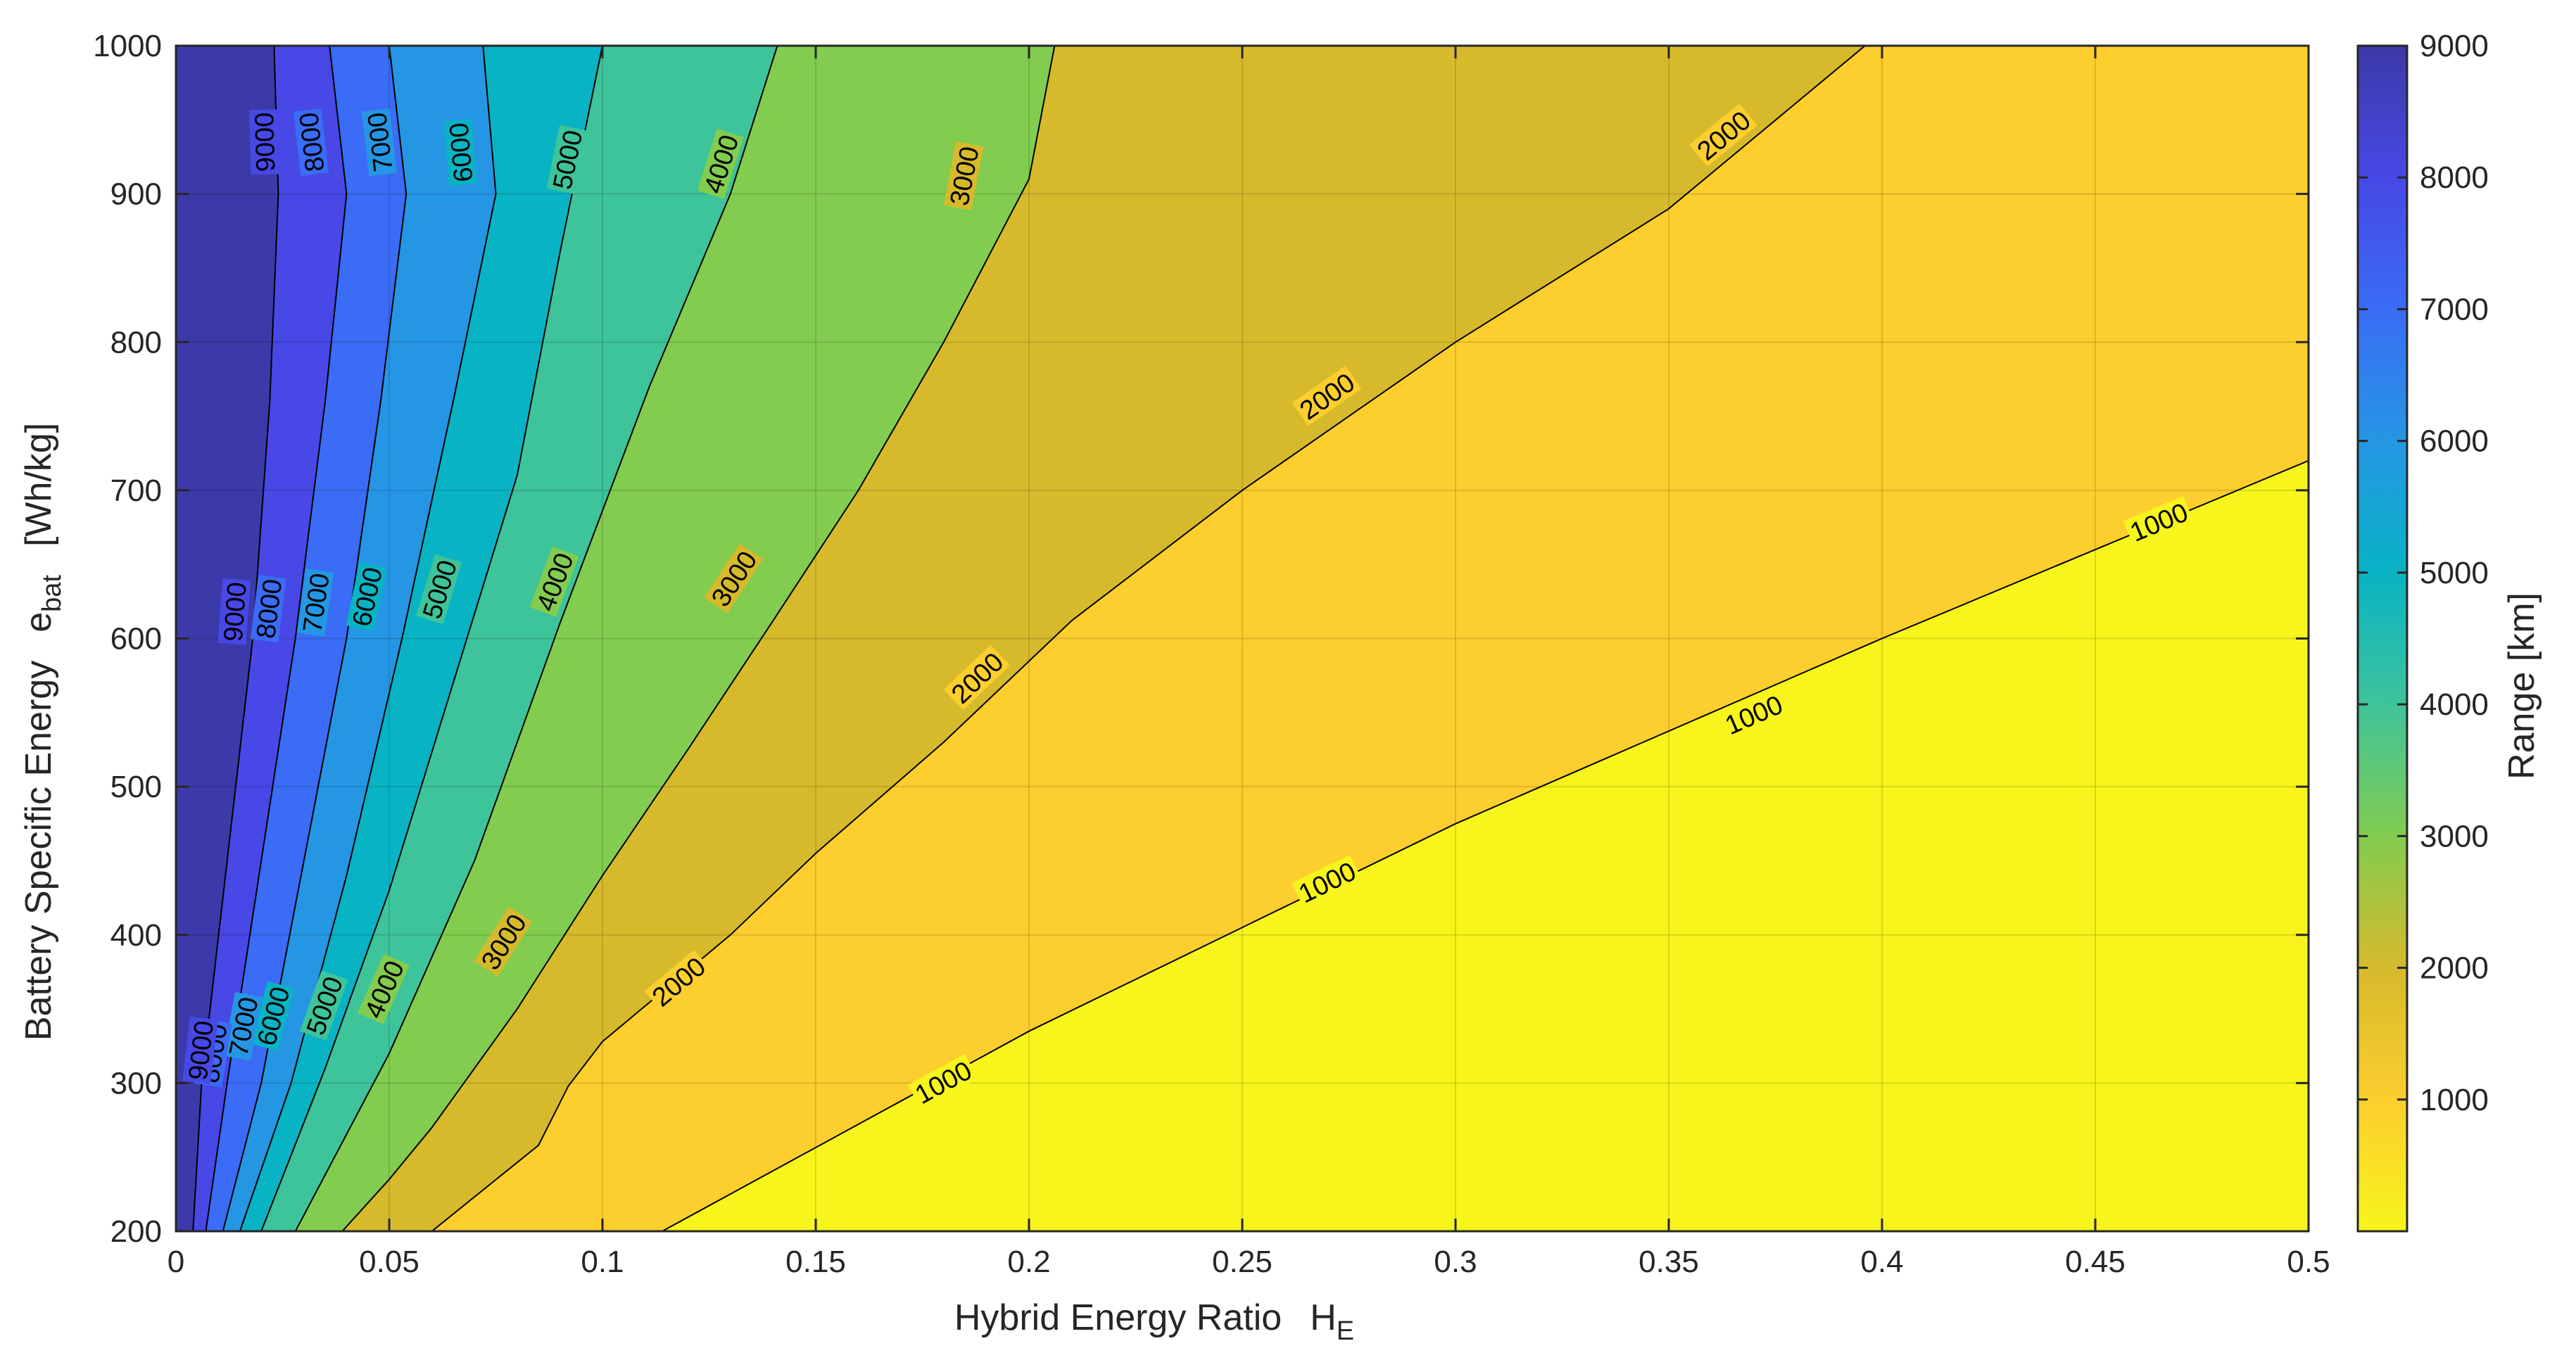 The height and width of the screenshot is (1360, 2576). What do you see at coordinates (2521, 686) in the screenshot?
I see `colorbar-label: Range [km]` at bounding box center [2521, 686].